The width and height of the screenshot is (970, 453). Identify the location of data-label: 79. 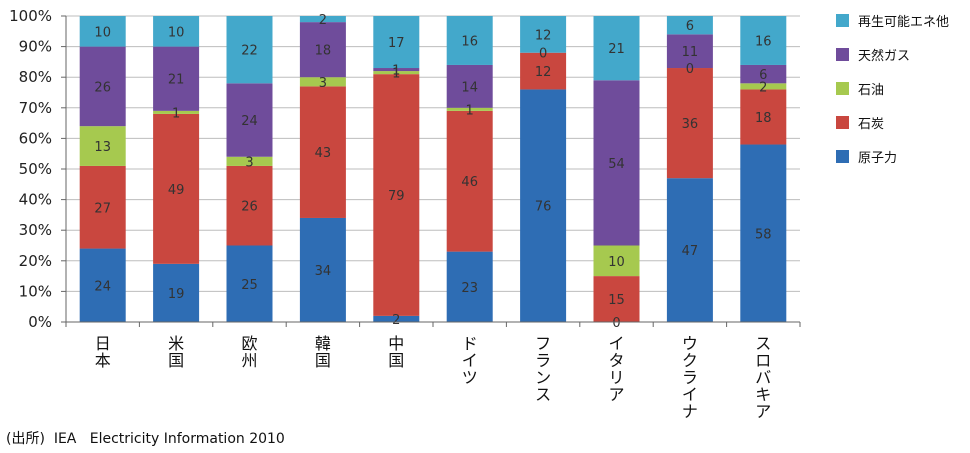
(396, 196).